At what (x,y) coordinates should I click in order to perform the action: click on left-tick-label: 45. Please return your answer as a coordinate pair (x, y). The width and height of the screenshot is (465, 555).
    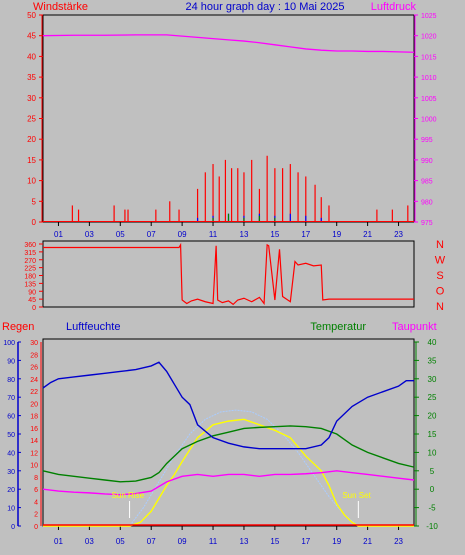
    Looking at the image, I should click on (31, 36).